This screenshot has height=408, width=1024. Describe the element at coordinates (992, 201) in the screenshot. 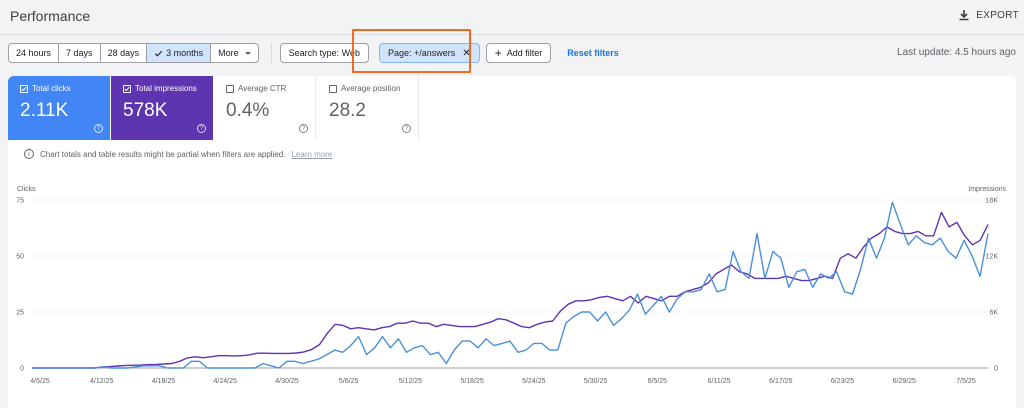

I see `right-tick-label: 18K` at that location.